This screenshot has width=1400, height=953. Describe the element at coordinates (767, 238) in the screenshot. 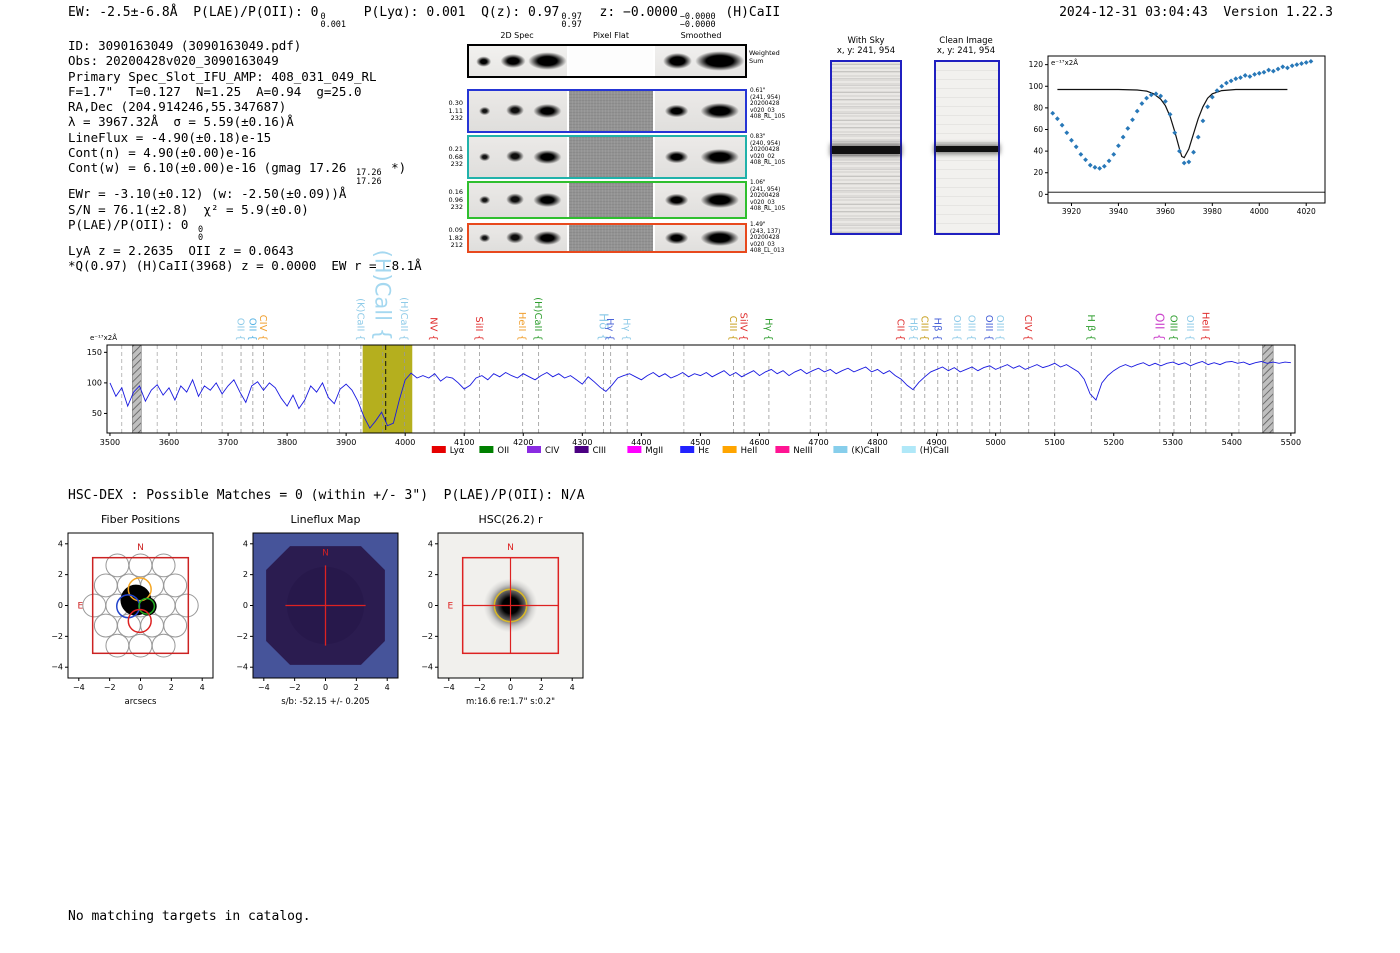

I see `cutout-row-right-labels: 1.49" (243, 137) 20200428 v020_03 408_LL_013` at that location.